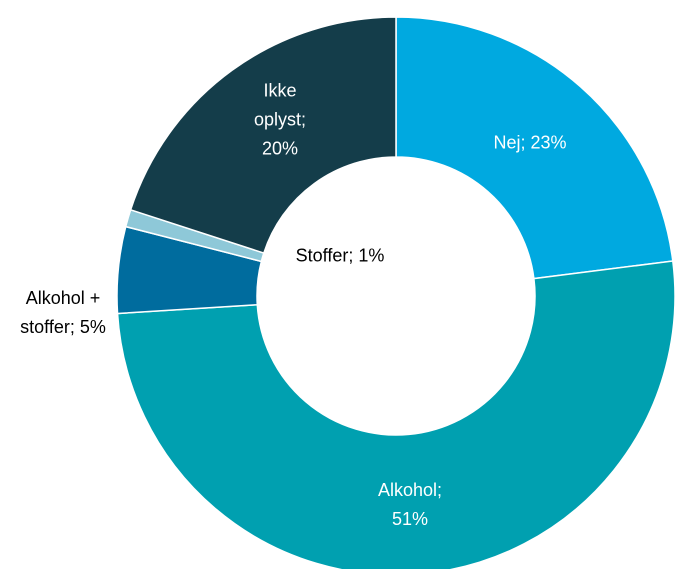 The width and height of the screenshot is (675, 569). Describe the element at coordinates (280, 119) in the screenshot. I see `data-label: Ikke oplyst; 20%` at that location.